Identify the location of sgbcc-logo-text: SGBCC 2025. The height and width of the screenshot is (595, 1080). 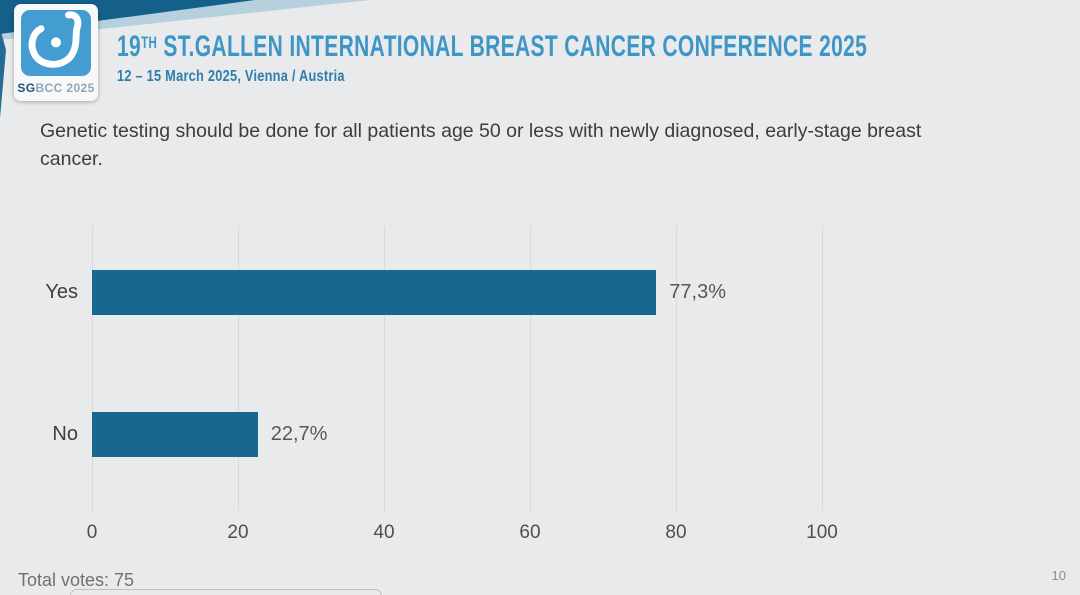
(56, 88).